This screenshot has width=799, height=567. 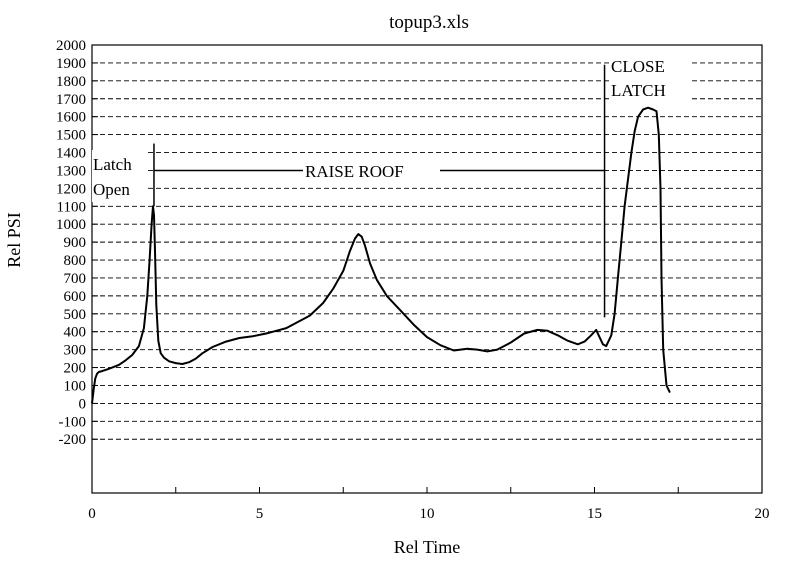 I want to click on y-tick-label: 500, so click(x=75, y=315).